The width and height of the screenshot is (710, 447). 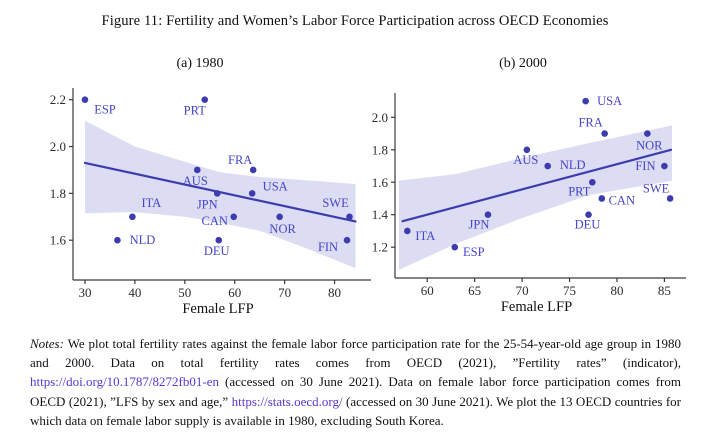 I want to click on doi-link: https://doi.org/10.1787/8272fb01-en, so click(x=124, y=382).